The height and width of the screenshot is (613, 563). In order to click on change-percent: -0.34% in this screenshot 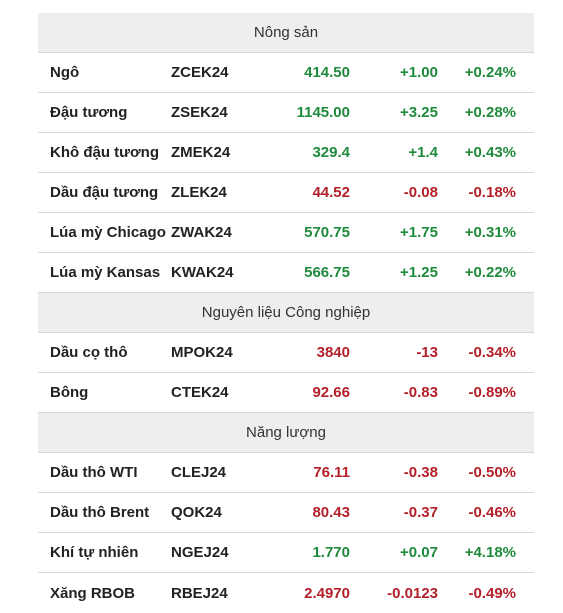, I will do `click(492, 352)`.